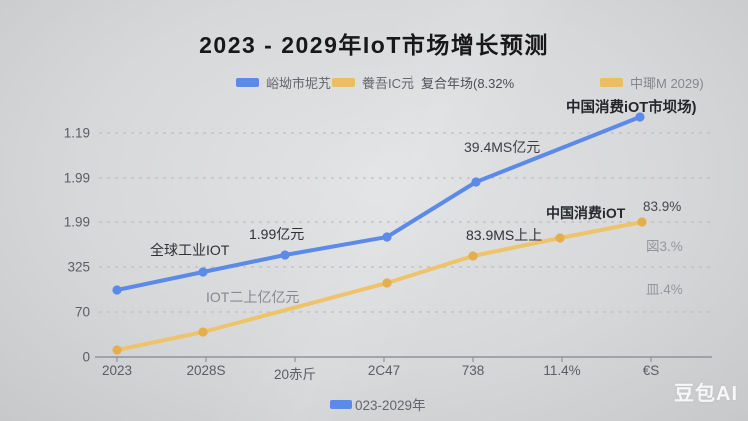 This screenshot has width=748, height=421. Describe the element at coordinates (504, 235) in the screenshot. I see `data-label: 83.9MS上上` at that location.